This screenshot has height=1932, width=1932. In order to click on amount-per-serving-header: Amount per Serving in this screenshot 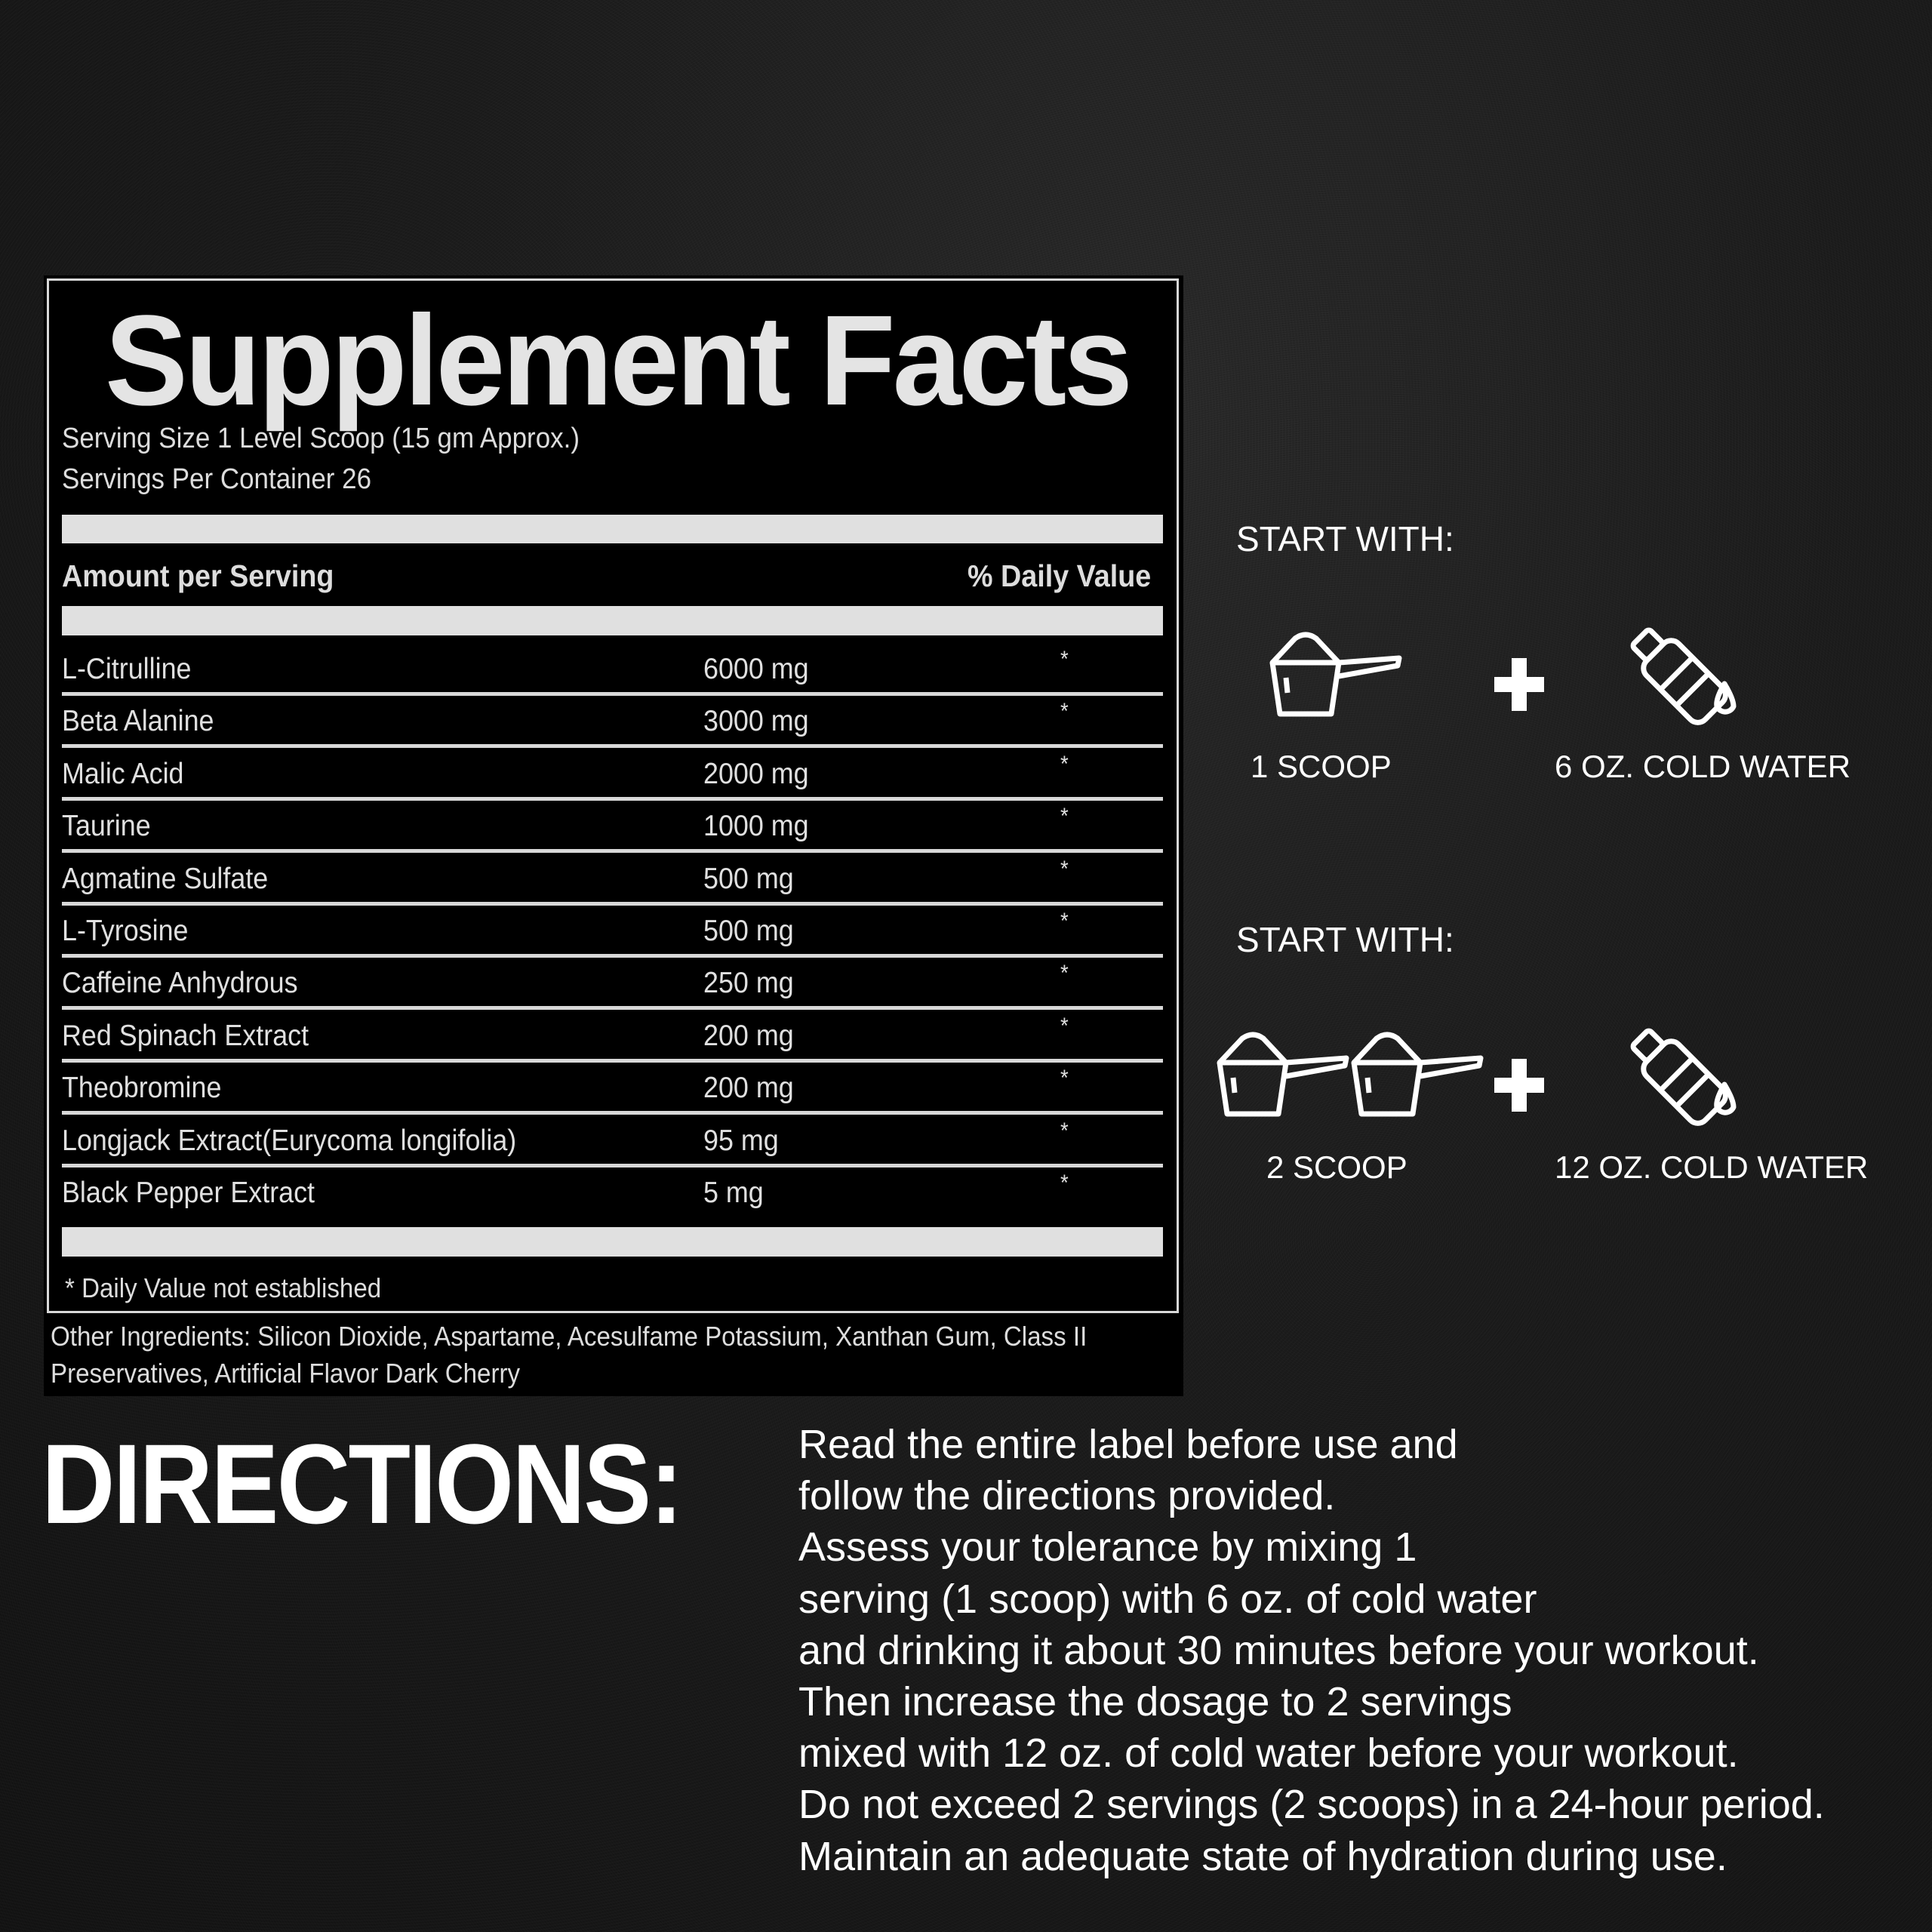, I will do `click(198, 575)`.